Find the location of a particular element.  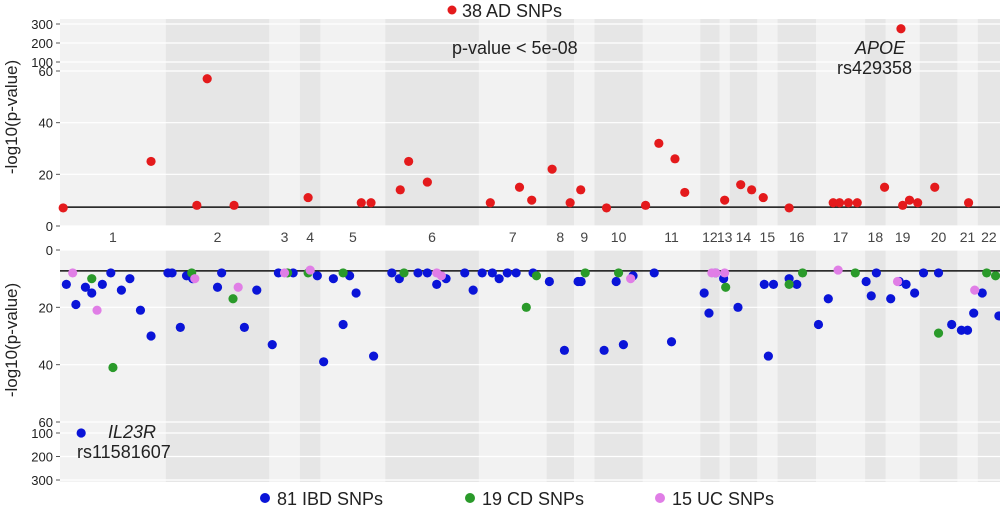

chromosome-label-22: 22 is located at coordinates (989, 237).